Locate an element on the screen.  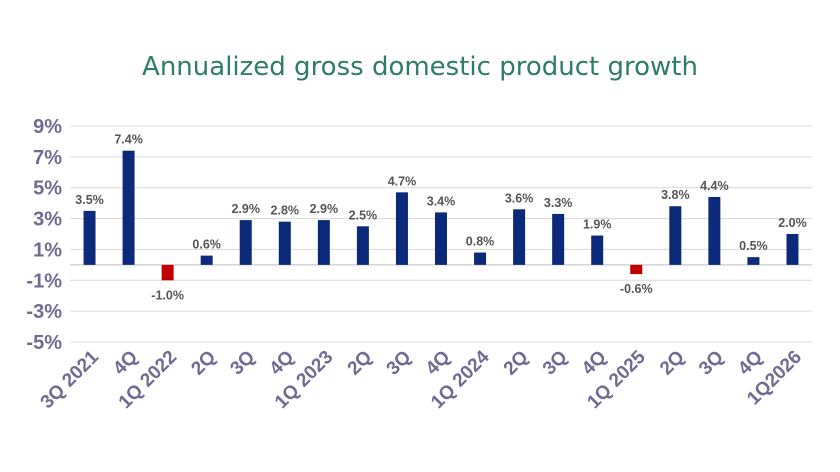
data-label: 1.9% is located at coordinates (597, 225).